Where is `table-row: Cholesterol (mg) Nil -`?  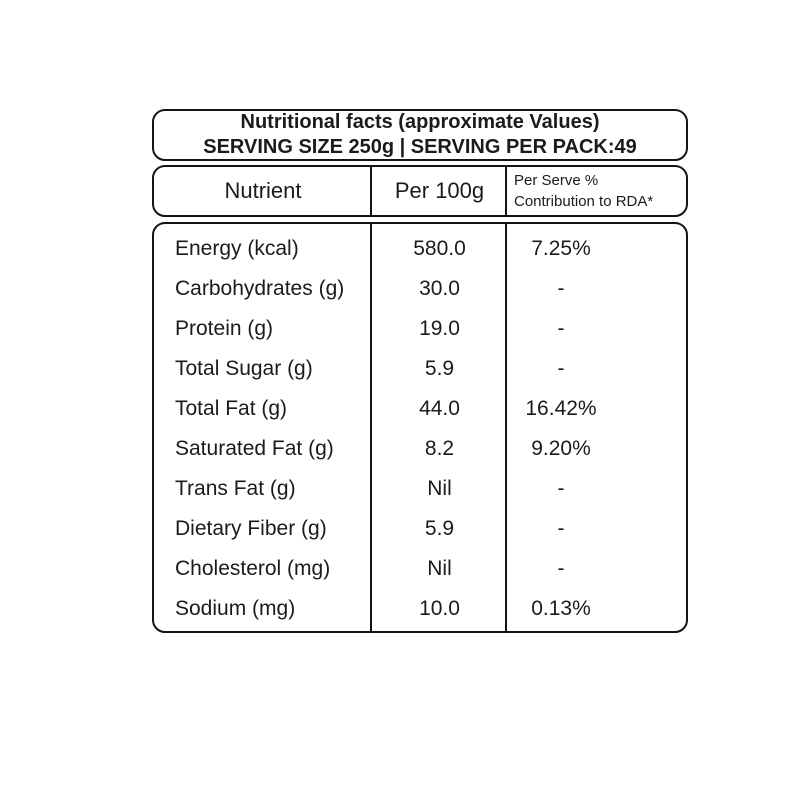 table-row: Cholesterol (mg) Nil - is located at coordinates (420, 569).